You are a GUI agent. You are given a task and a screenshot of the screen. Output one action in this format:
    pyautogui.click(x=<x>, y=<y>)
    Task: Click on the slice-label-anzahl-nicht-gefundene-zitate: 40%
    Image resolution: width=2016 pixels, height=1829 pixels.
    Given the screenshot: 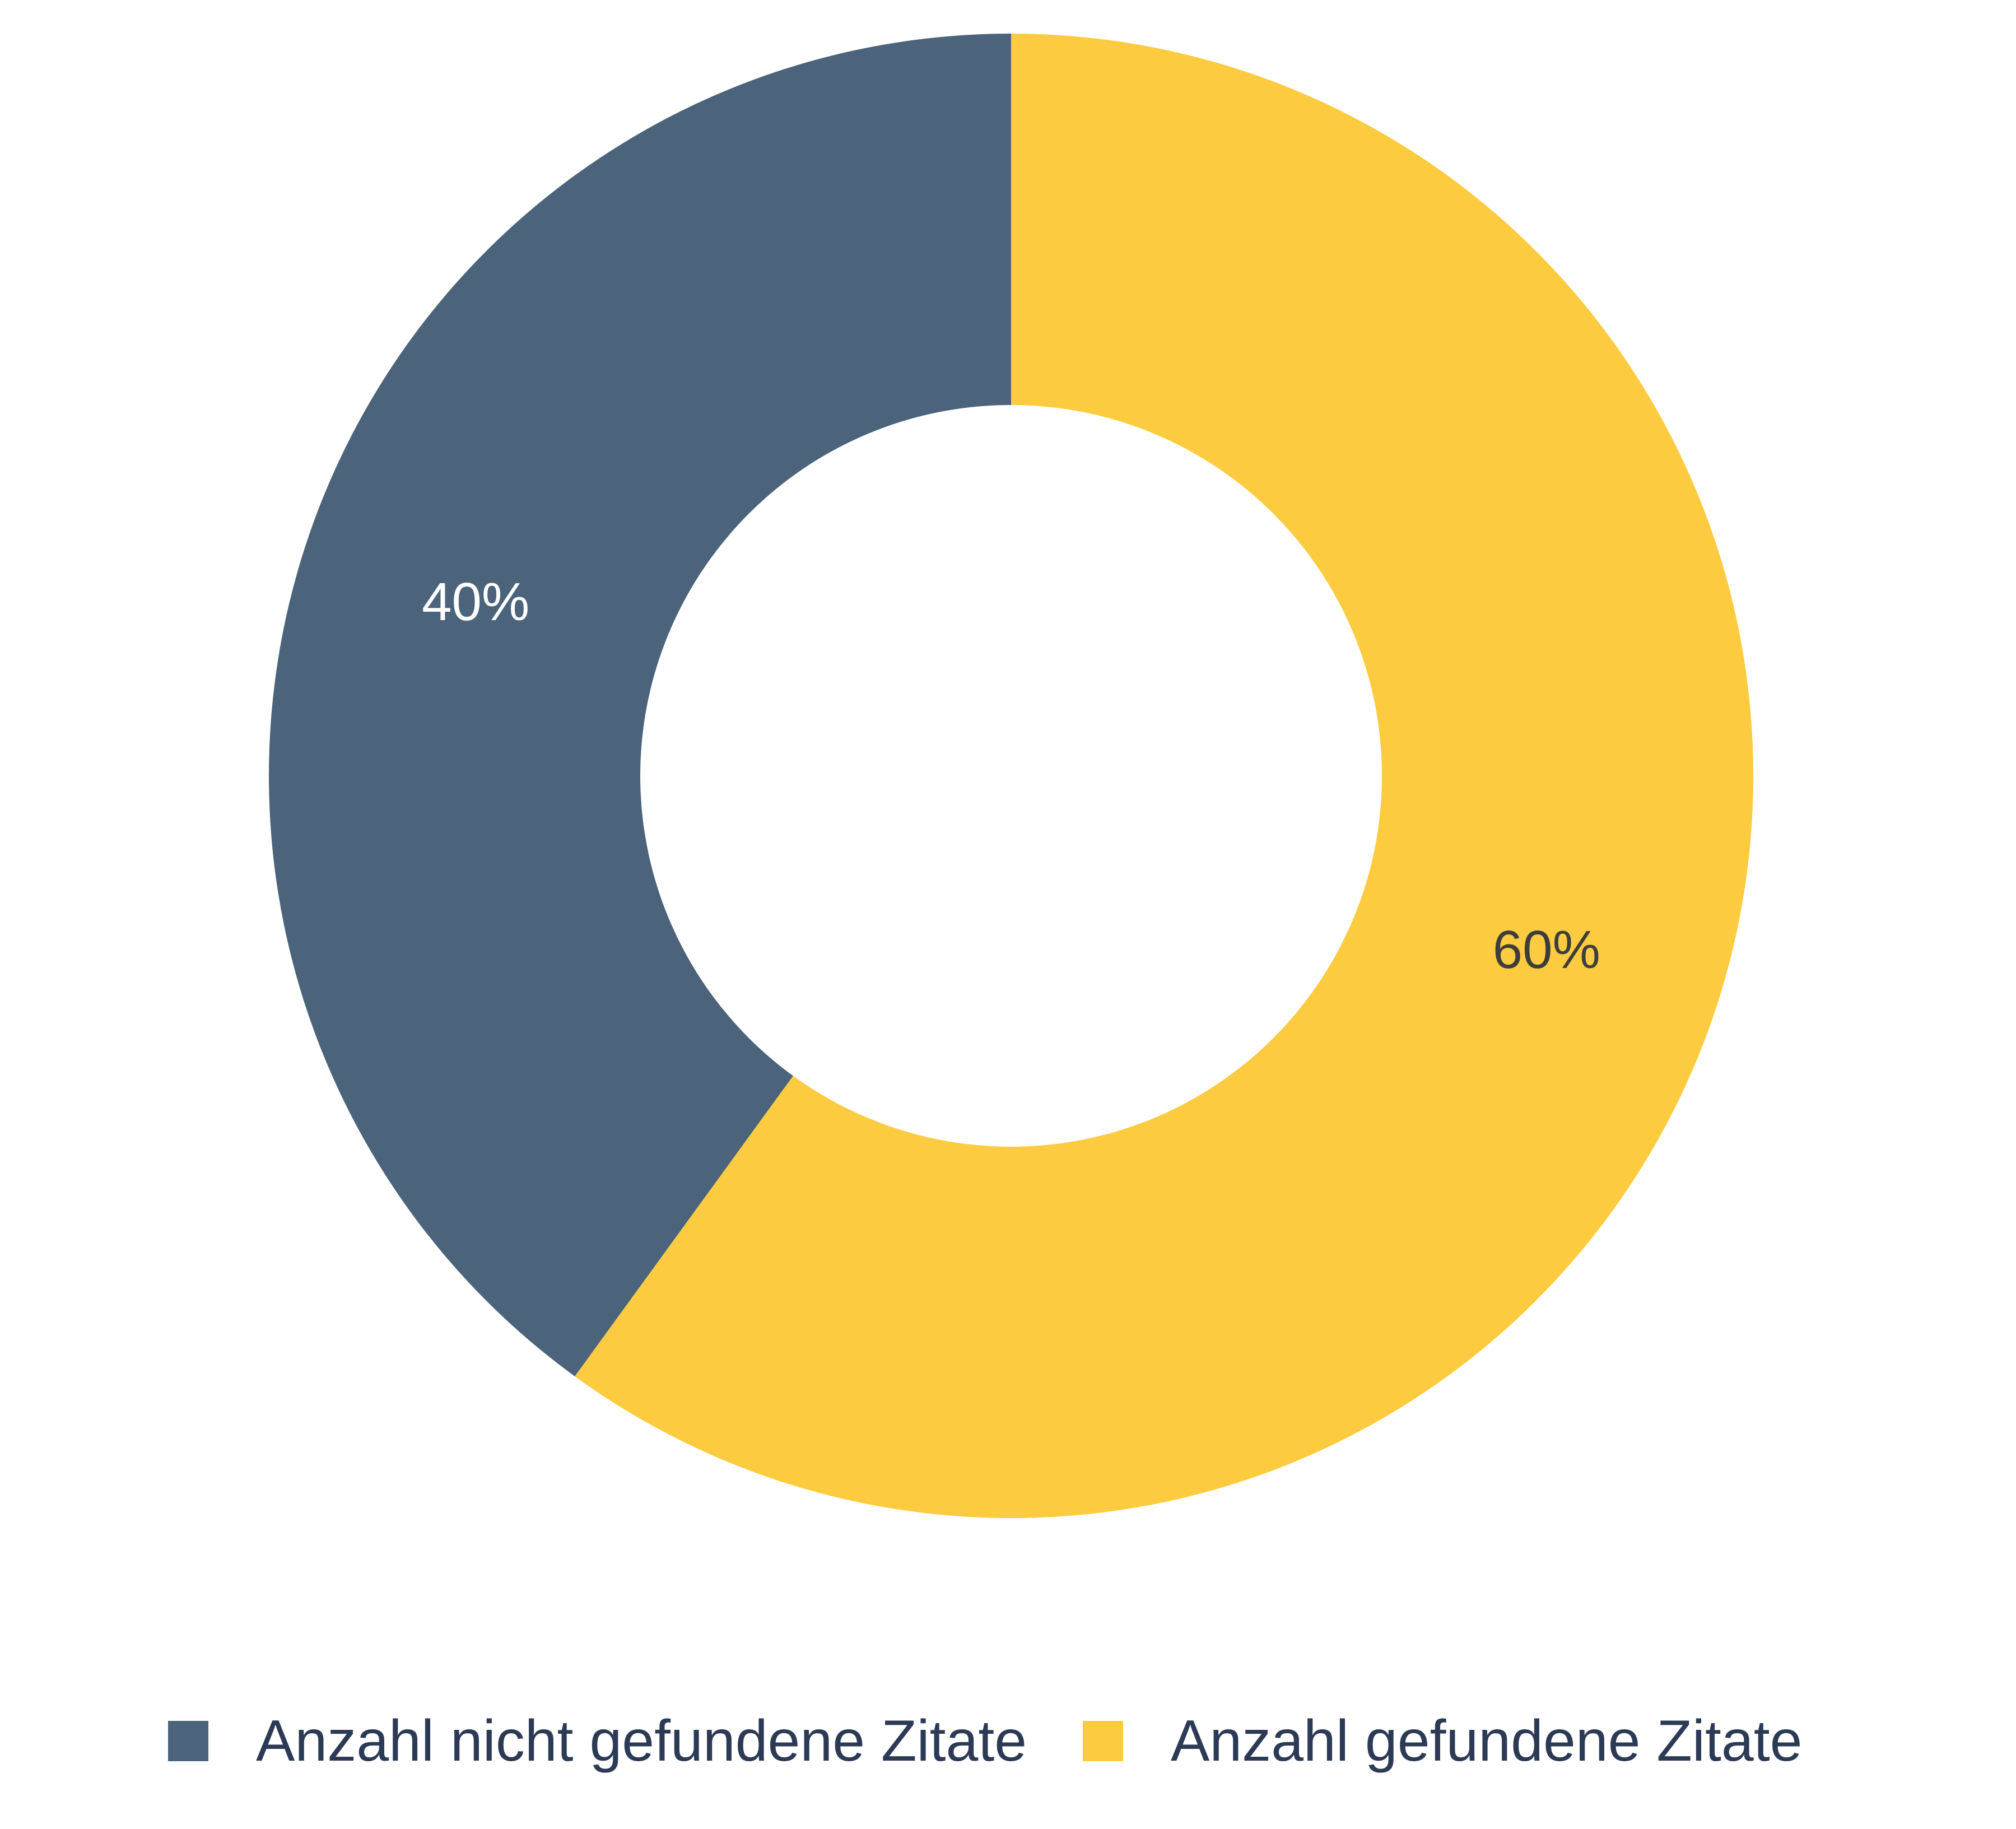 What is the action you would take?
    pyautogui.click(x=475, y=602)
    